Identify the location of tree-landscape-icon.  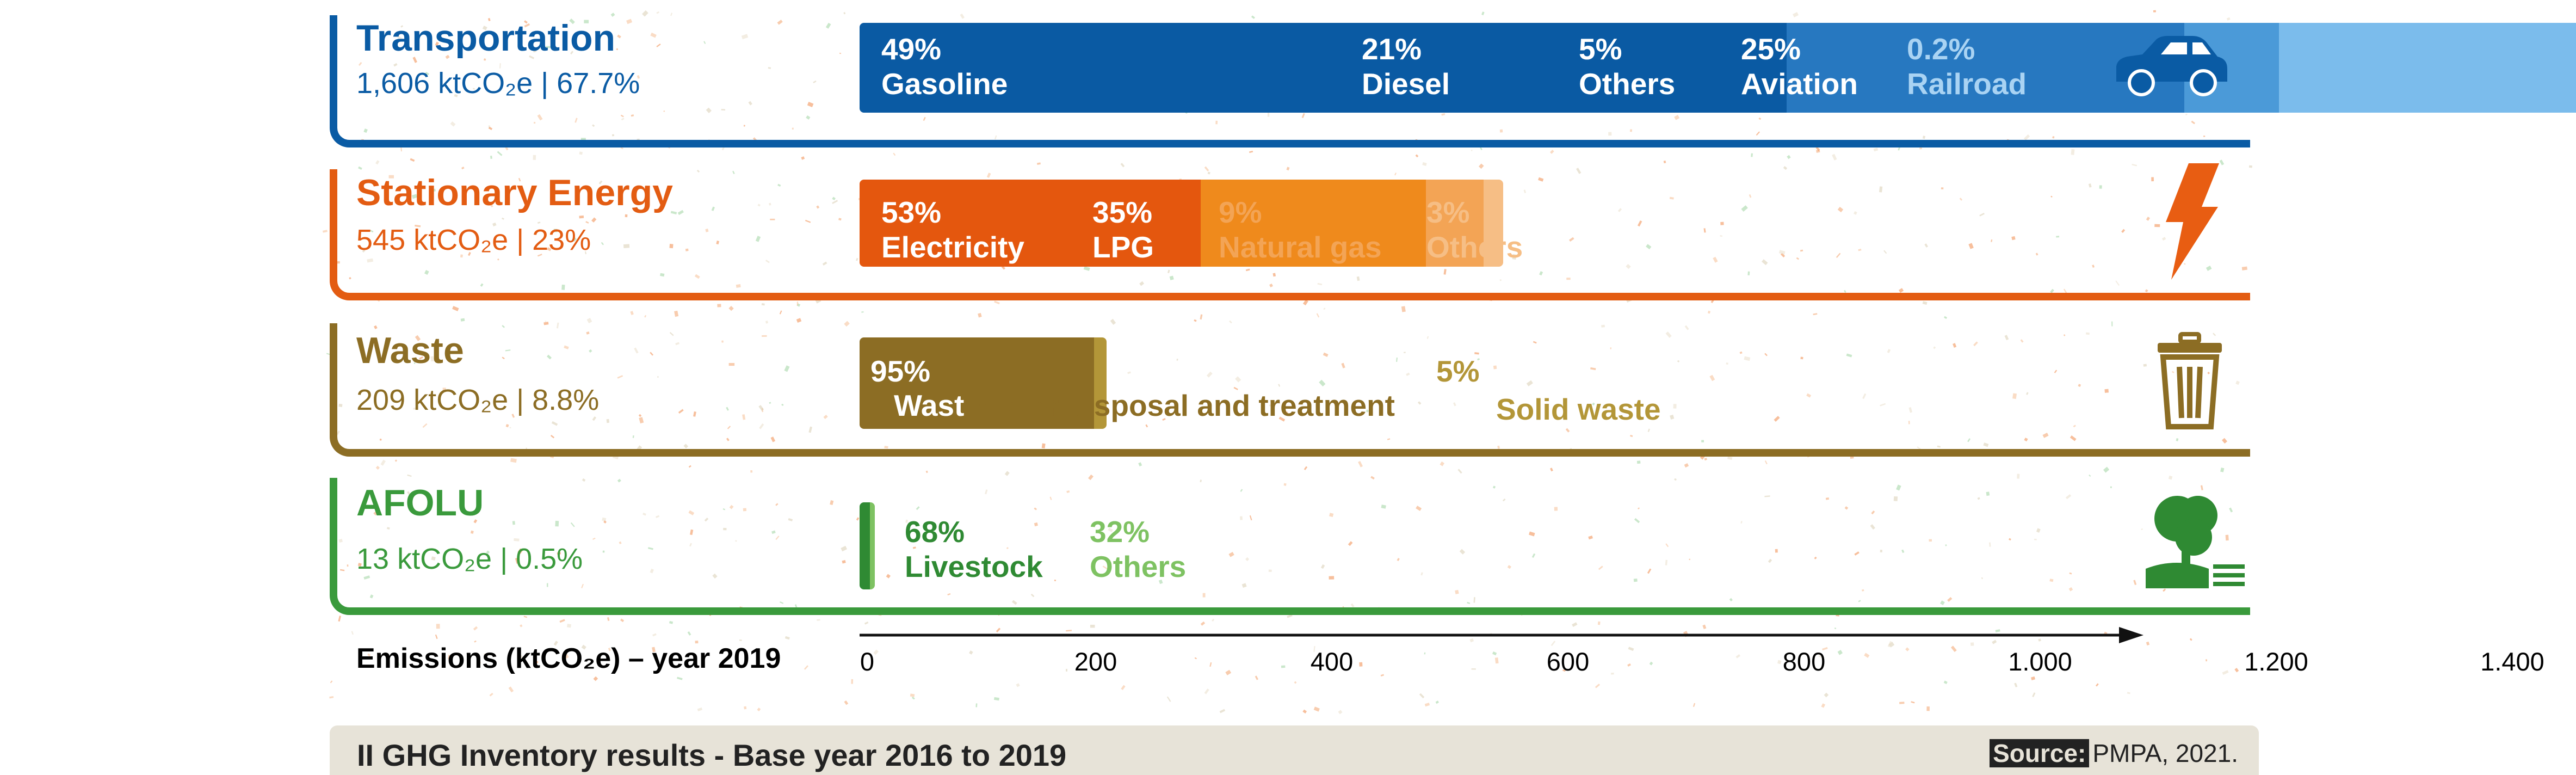
(2195, 542).